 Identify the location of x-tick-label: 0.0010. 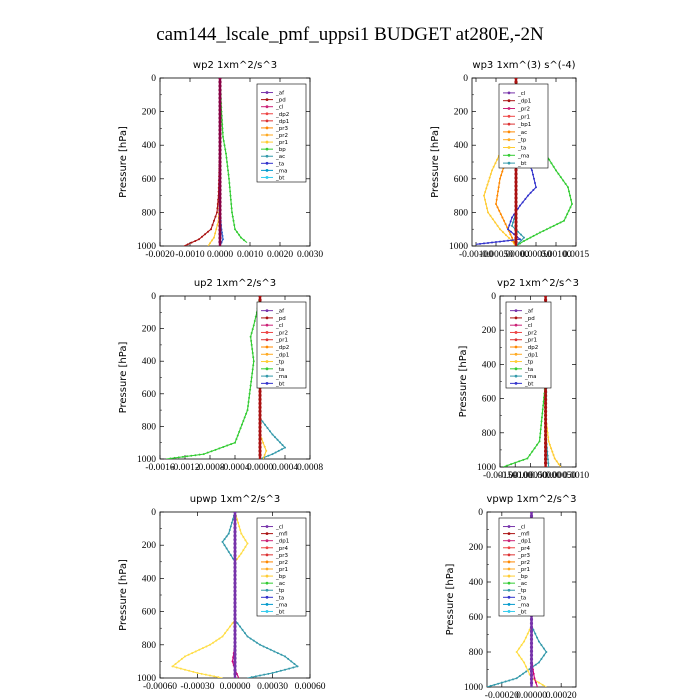
(250, 255).